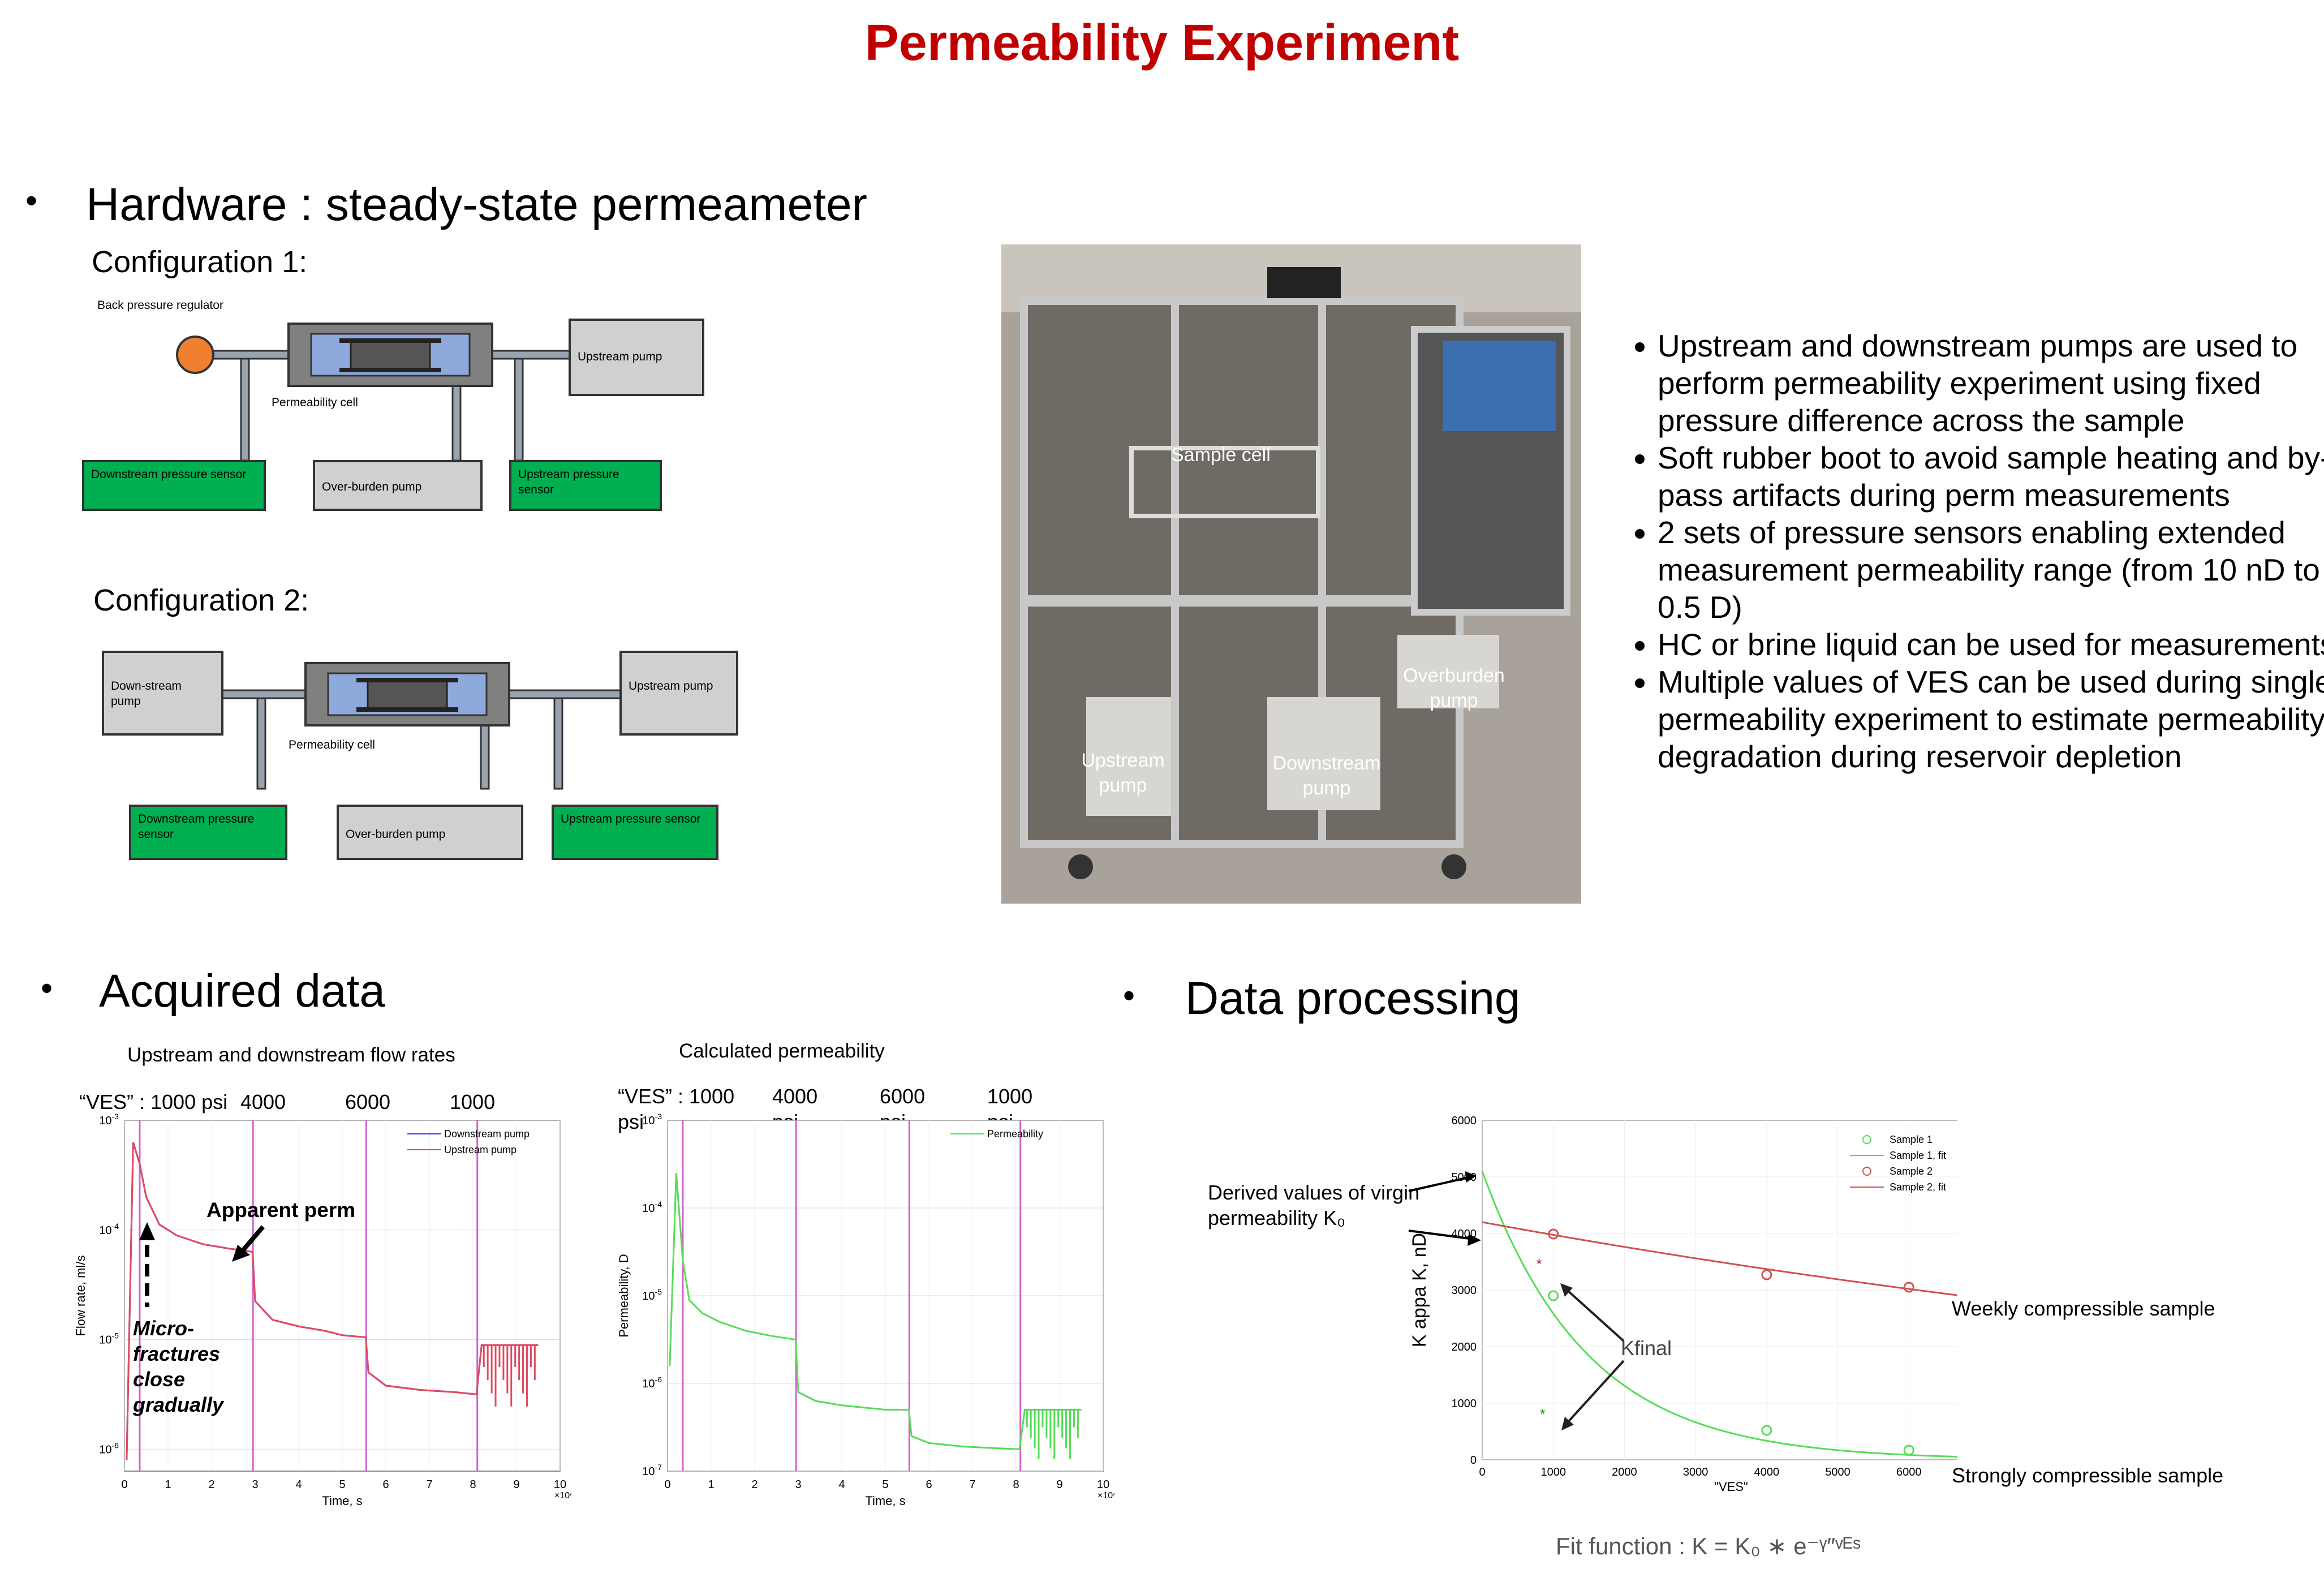  Describe the element at coordinates (1314, 1205) in the screenshot. I see `virgin-perm-label: Derived values of virgin permeability K₀` at that location.